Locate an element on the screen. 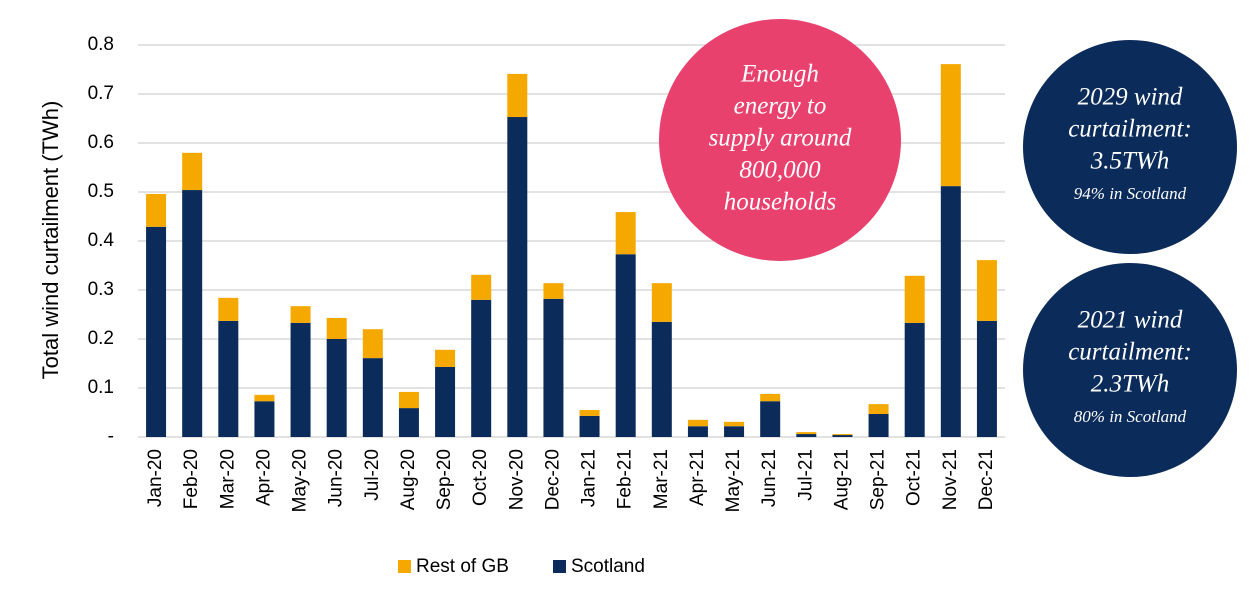 This screenshot has height=600, width=1252. x-tick-label: Jun-20 is located at coordinates (336, 478).